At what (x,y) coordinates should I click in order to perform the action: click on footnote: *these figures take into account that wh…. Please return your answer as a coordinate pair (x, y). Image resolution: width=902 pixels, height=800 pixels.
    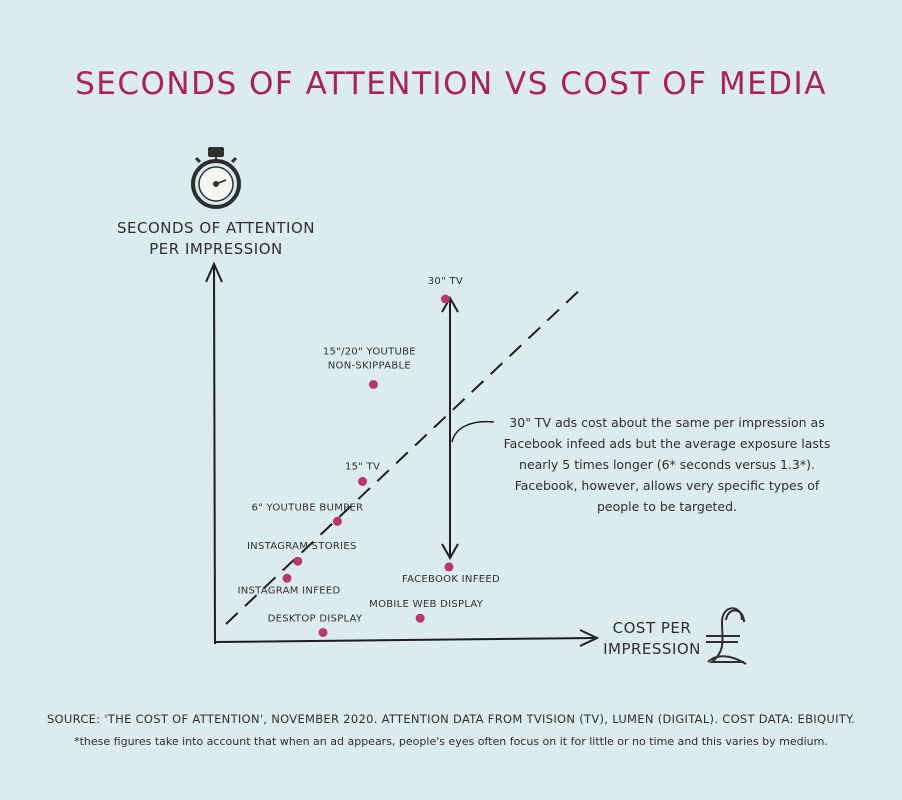
    Looking at the image, I should click on (451, 741).